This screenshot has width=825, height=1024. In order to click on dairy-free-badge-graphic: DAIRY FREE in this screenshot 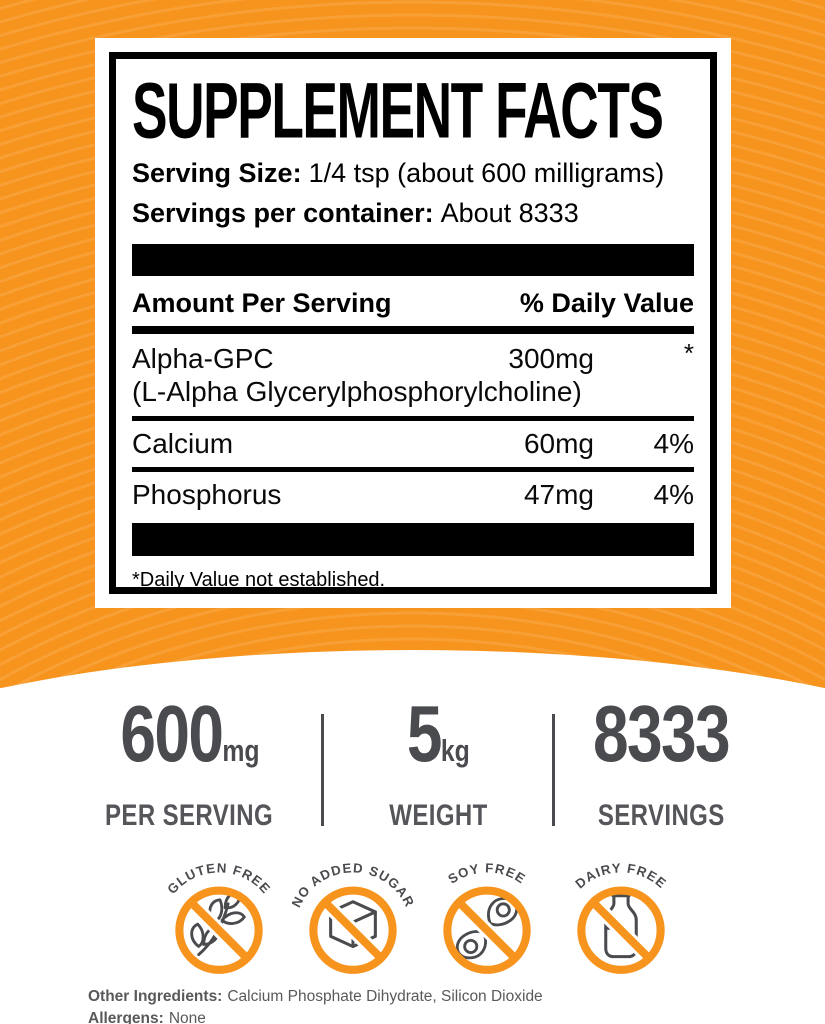, I will do `click(620, 917)`.